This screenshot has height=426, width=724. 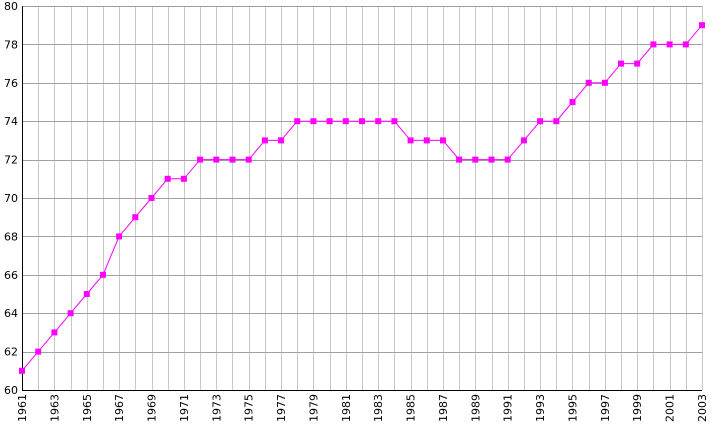 What do you see at coordinates (11, 44) in the screenshot?
I see `y-tick-label: 78` at bounding box center [11, 44].